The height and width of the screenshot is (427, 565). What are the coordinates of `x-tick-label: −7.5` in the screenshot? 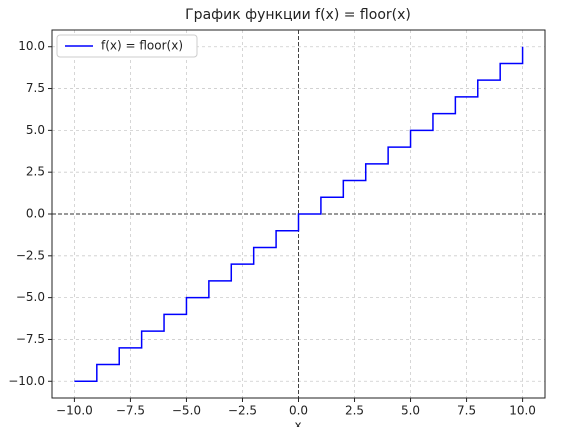 It's located at (130, 411).